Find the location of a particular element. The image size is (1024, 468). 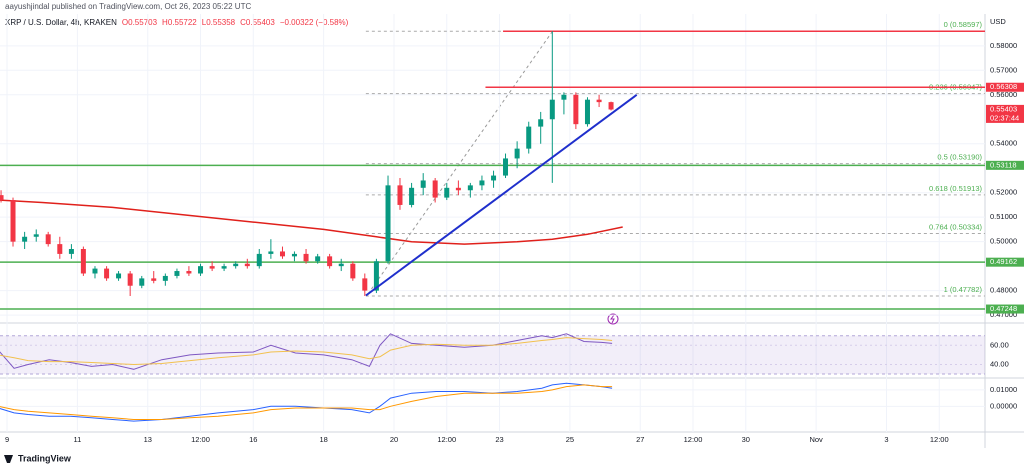

y-tick-label: 0.52000 is located at coordinates (1003, 192).